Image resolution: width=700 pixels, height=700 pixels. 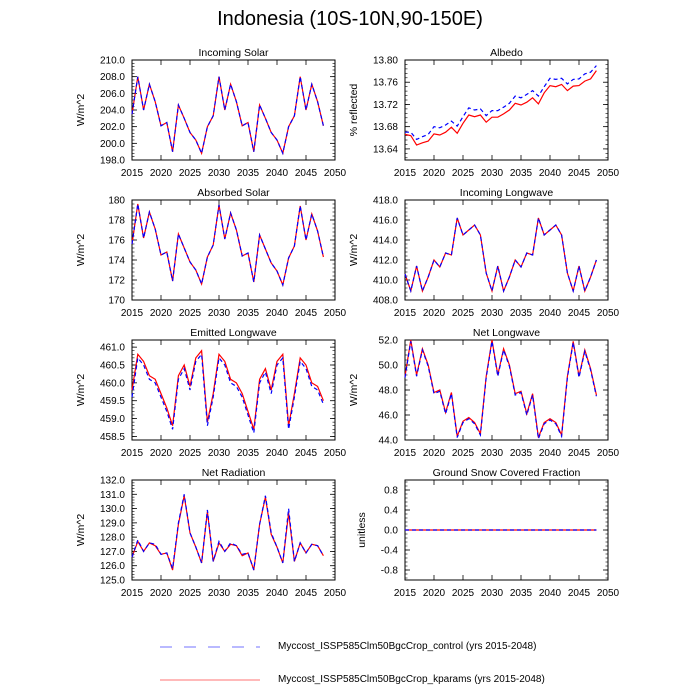 I want to click on panel-title: Net Radiation, so click(x=234, y=473).